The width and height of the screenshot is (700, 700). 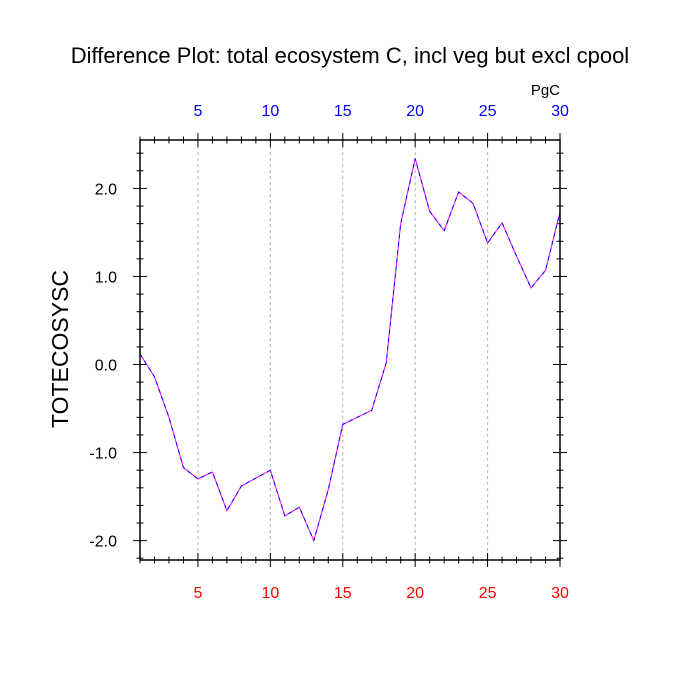 I want to click on x-tick-label-bottom: 15, so click(x=343, y=593).